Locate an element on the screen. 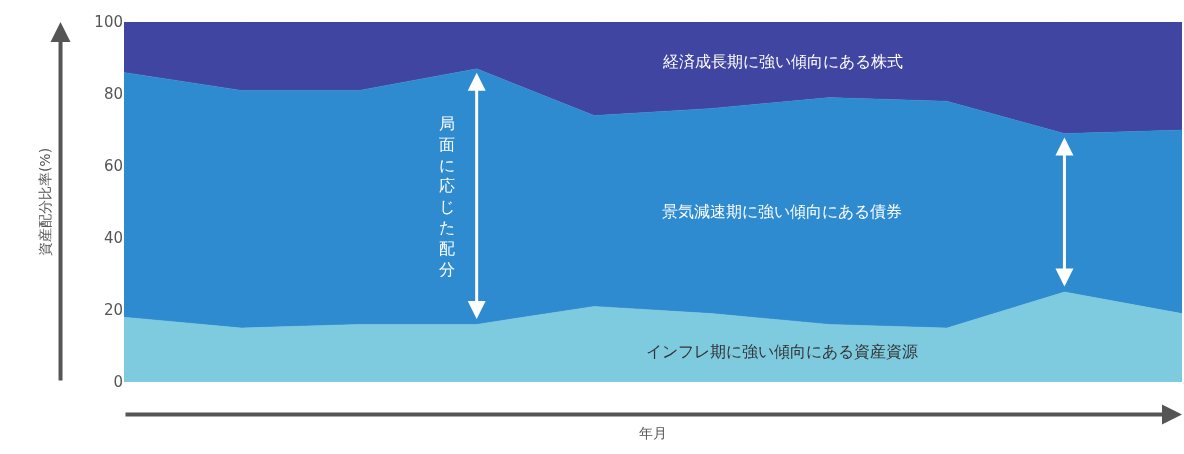 The height and width of the screenshot is (454, 1184). x-axis-title: 年月 is located at coordinates (653, 433).